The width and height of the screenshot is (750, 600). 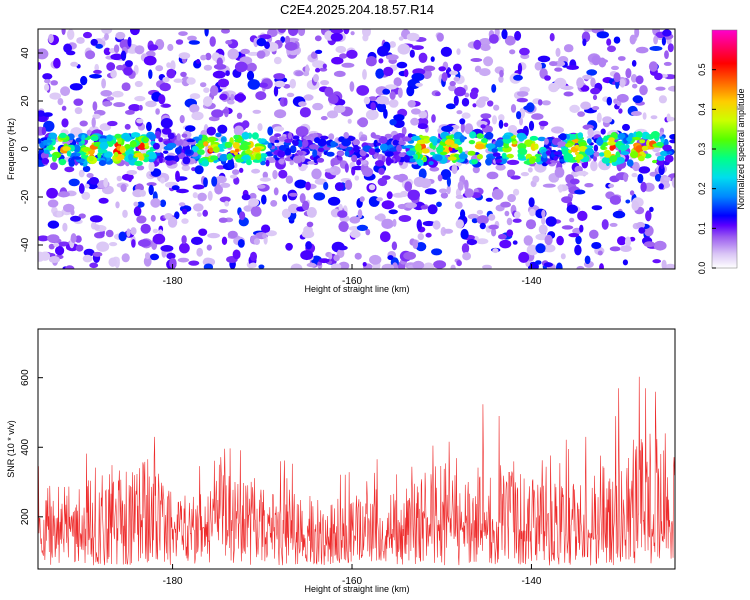 I want to click on colorbar-tick-label: 0.0, so click(x=702, y=268).